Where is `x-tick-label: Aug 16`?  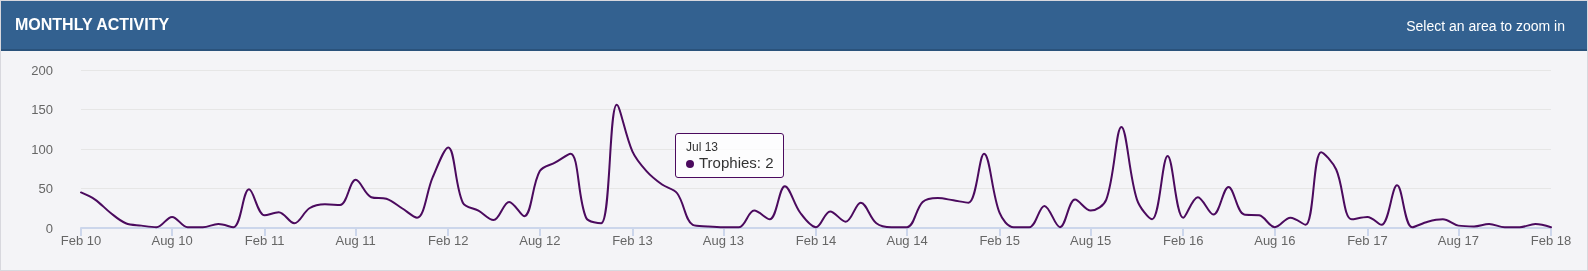
x-tick-label: Aug 16 is located at coordinates (1275, 240).